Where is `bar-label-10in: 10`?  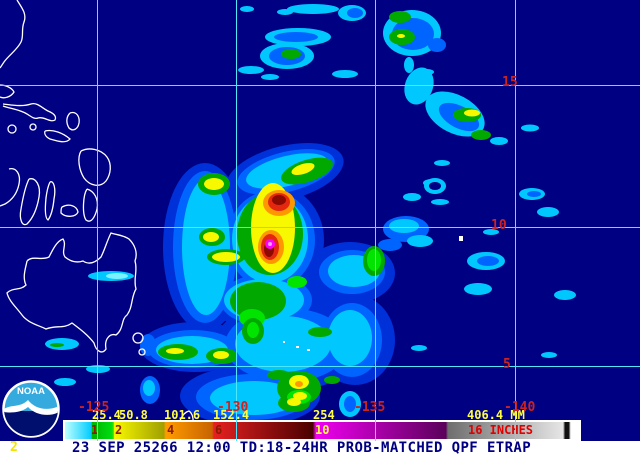 bar-label-10in: 10 is located at coordinates (322, 430).